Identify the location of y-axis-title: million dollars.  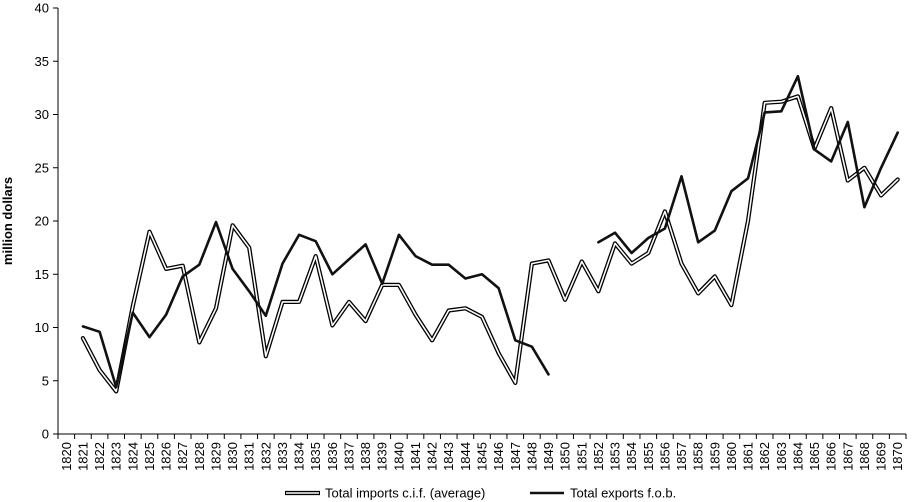
(7, 221).